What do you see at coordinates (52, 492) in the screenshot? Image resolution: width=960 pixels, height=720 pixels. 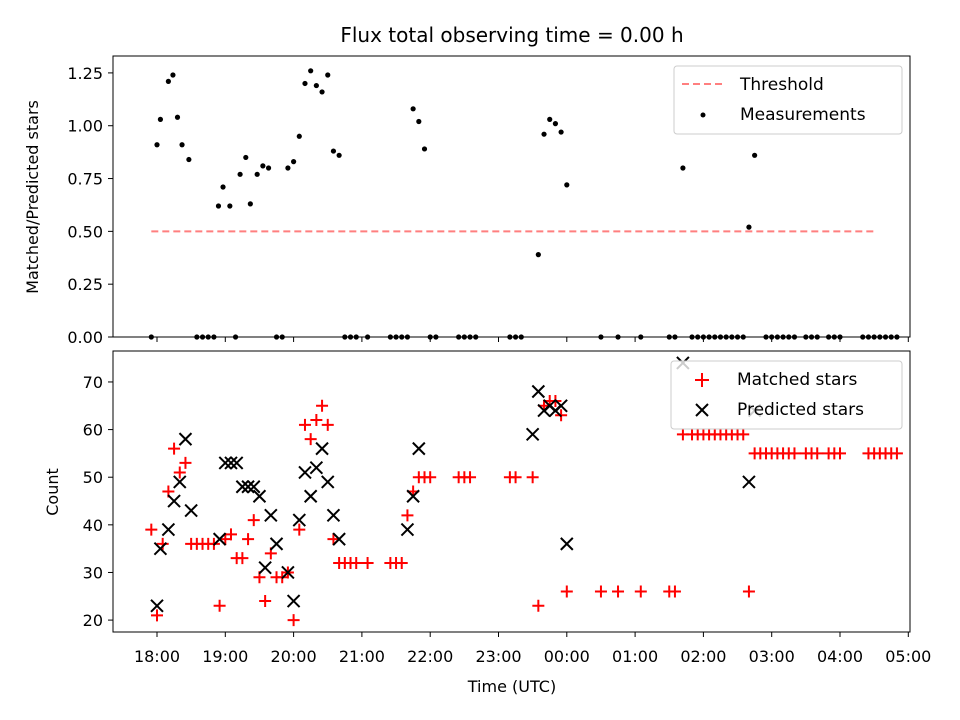 I see `bottom-y-axis-label: Count` at bounding box center [52, 492].